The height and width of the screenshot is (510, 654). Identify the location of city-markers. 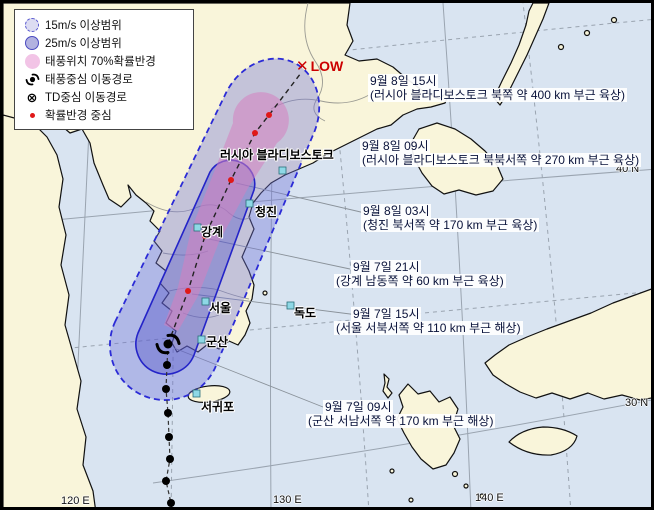
(243, 282).